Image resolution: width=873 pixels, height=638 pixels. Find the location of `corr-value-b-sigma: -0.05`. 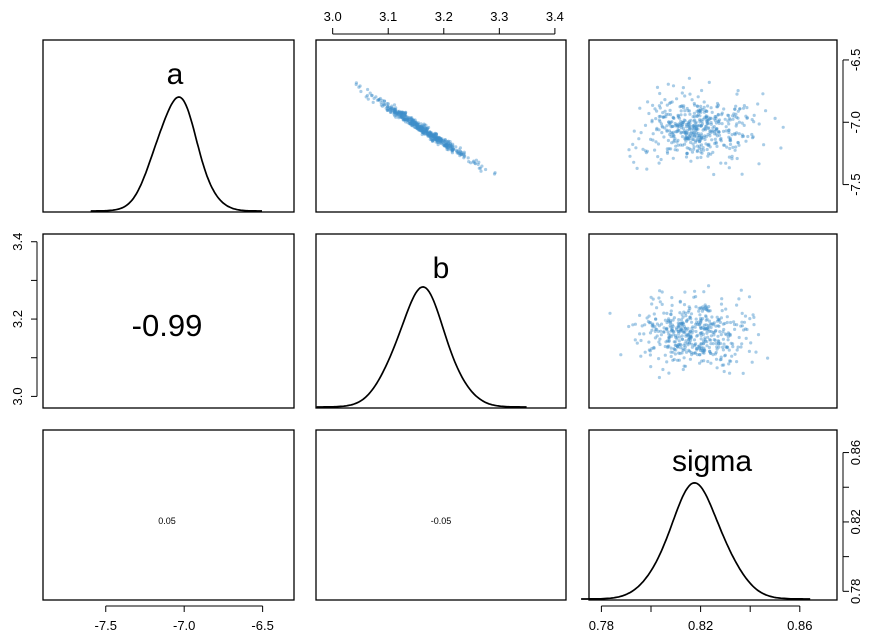

corr-value-b-sigma: -0.05 is located at coordinates (441, 521).